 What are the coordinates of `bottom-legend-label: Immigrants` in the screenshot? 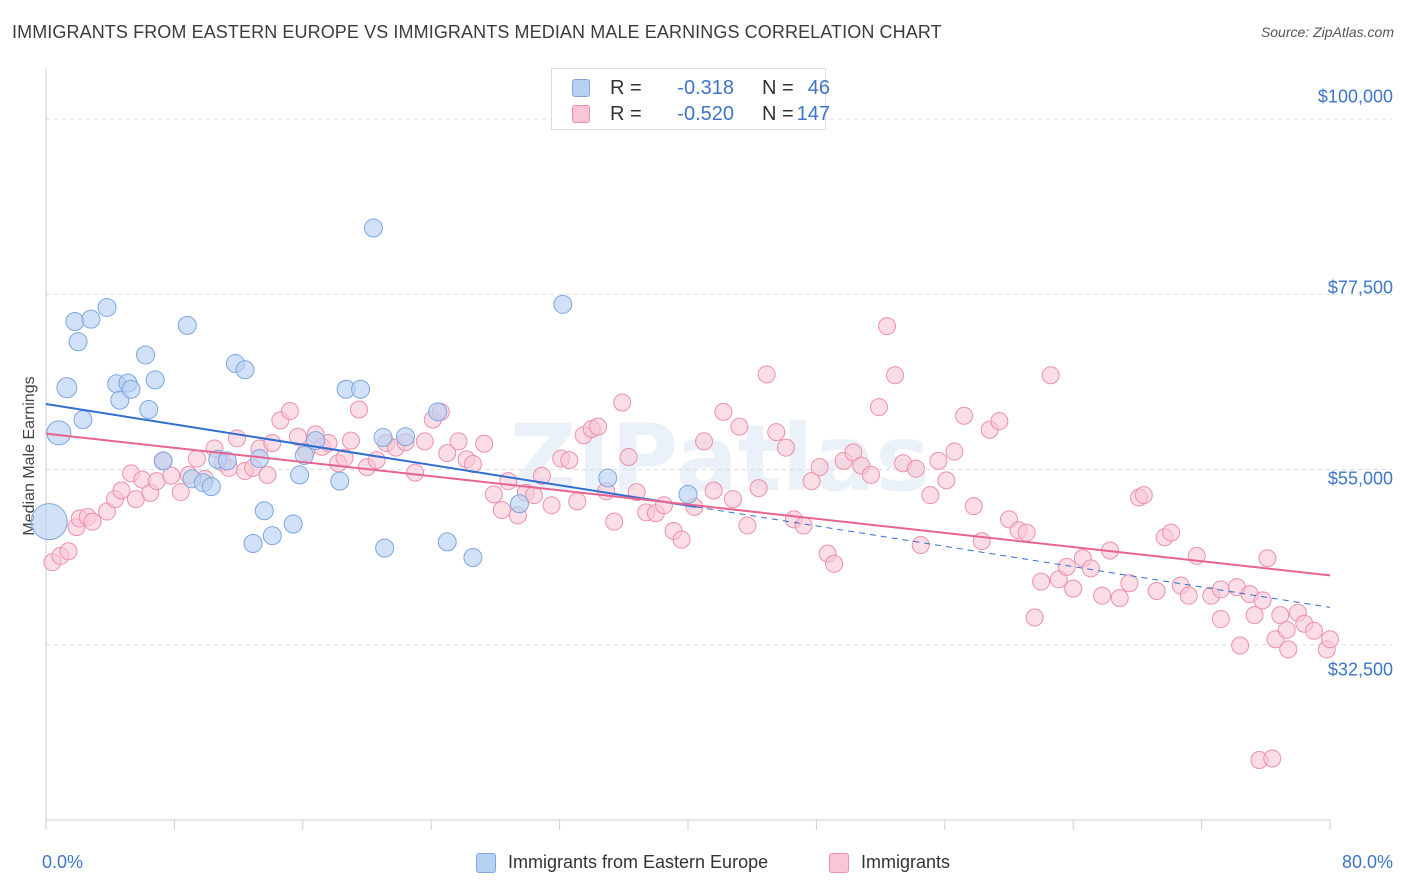 It's located at (906, 862).